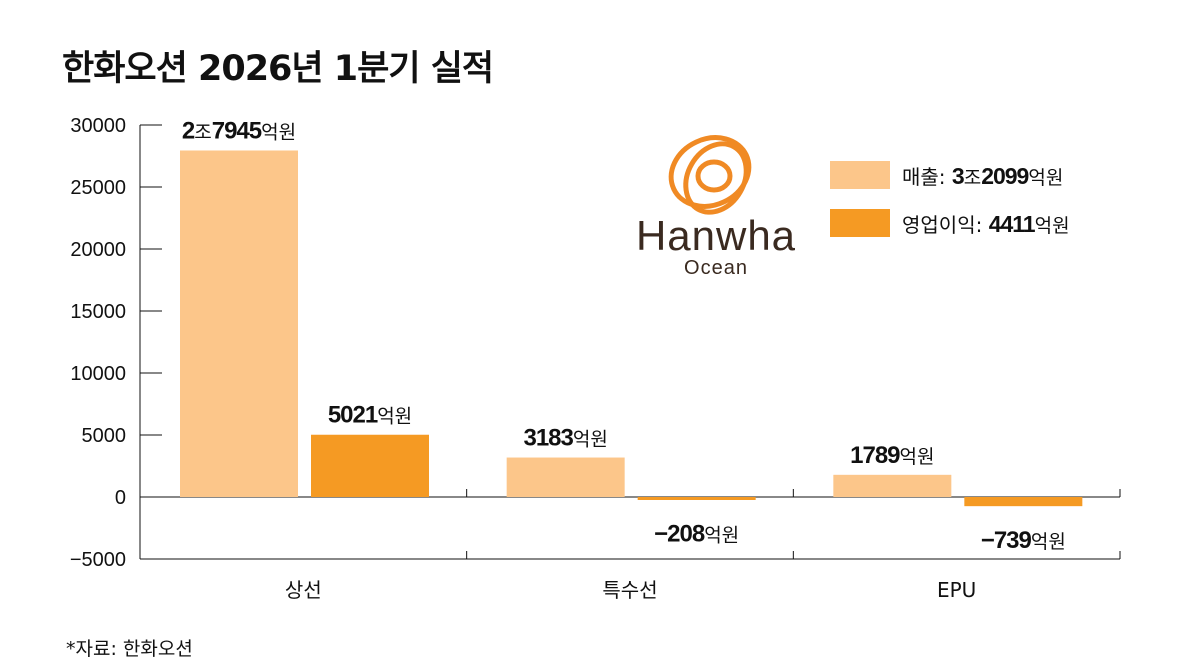 Image resolution: width=1200 pixels, height=668 pixels. I want to click on data-label-number: 3183, so click(548, 438).